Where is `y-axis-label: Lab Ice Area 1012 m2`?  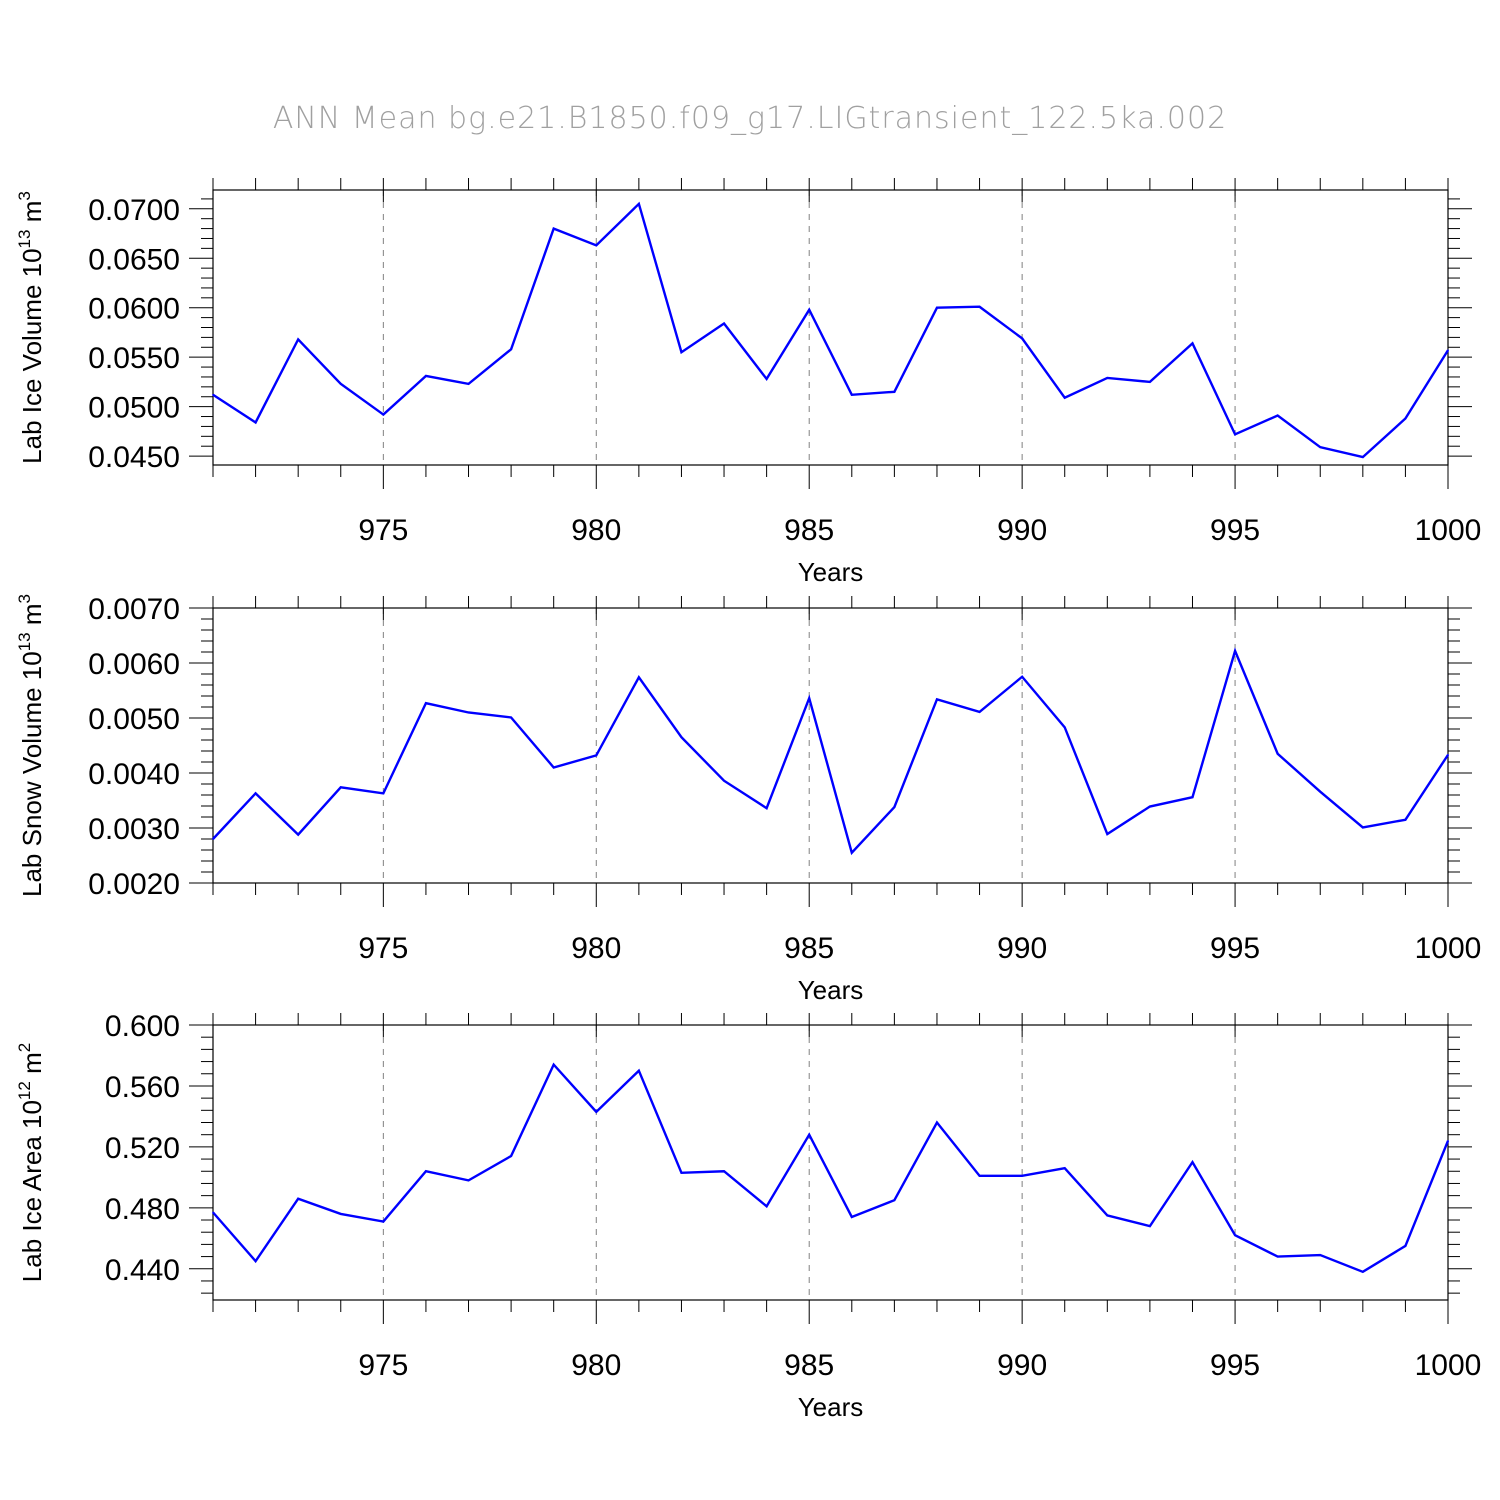 y-axis-label: Lab Ice Area 1012 m2 is located at coordinates (31, 1162).